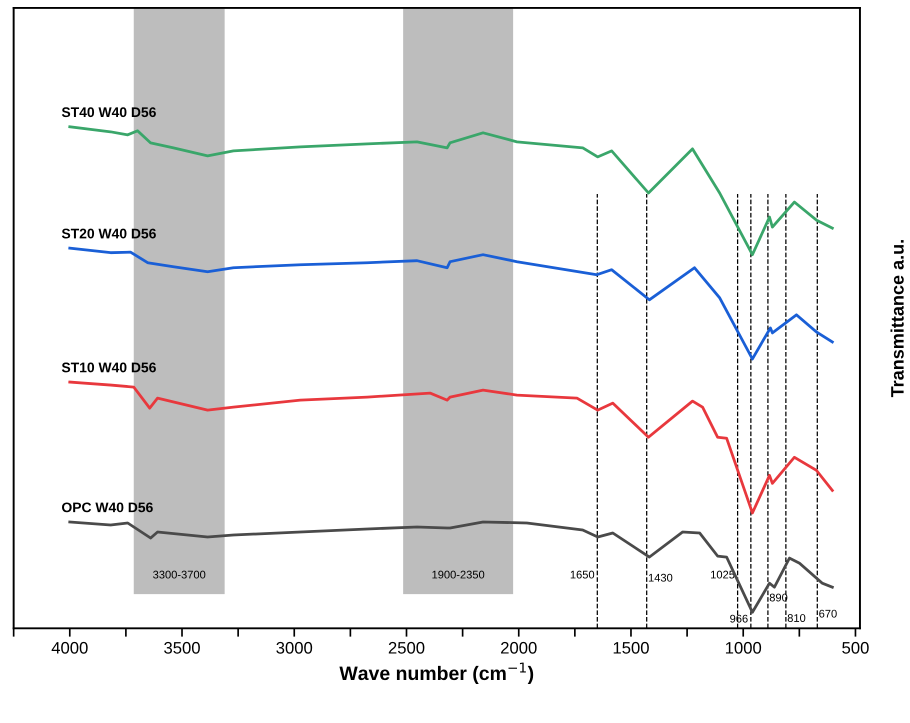 The image size is (910, 723). Describe the element at coordinates (436, 673) in the screenshot. I see `x-axis-title: Wave number (cm$^{−1}$)` at that location.